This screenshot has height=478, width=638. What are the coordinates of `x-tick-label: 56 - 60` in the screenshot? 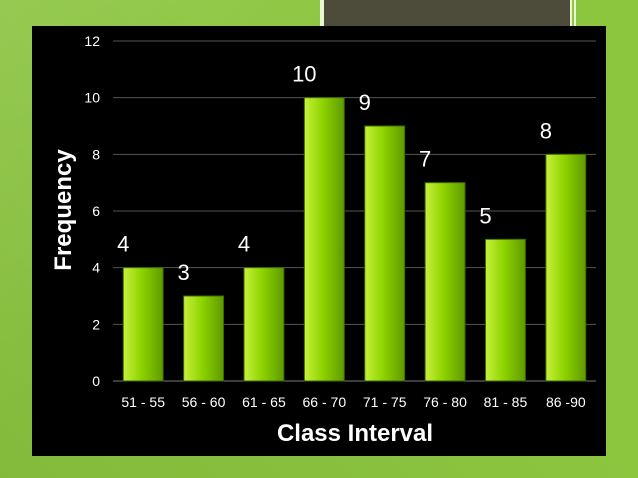 It's located at (204, 402).